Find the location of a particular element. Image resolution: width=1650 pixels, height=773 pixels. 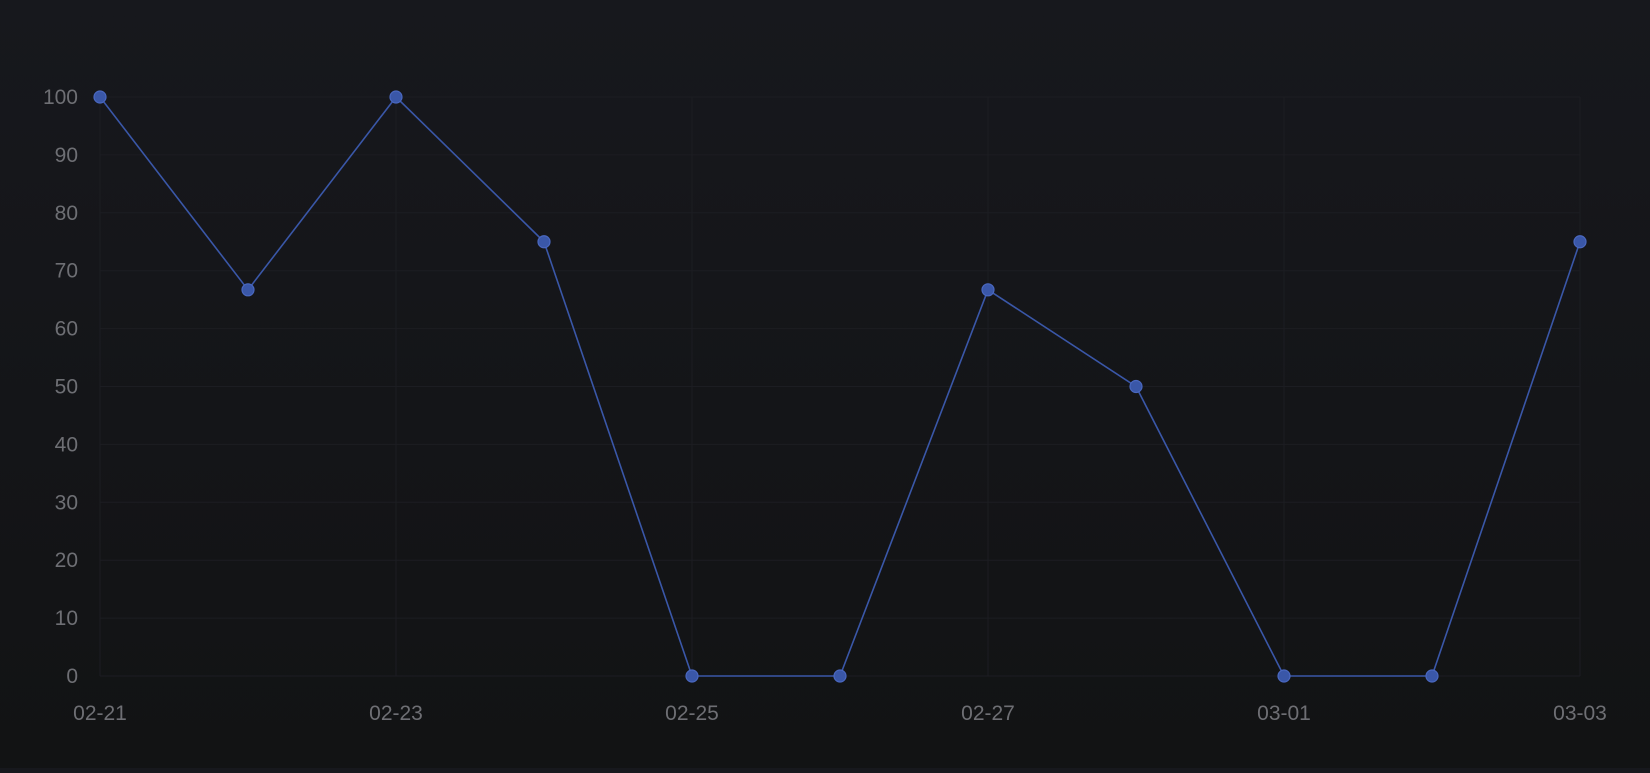

x-axis-ticks: 02-21 02-23 02-25 02-27 03-01 03-03 is located at coordinates (840, 713).